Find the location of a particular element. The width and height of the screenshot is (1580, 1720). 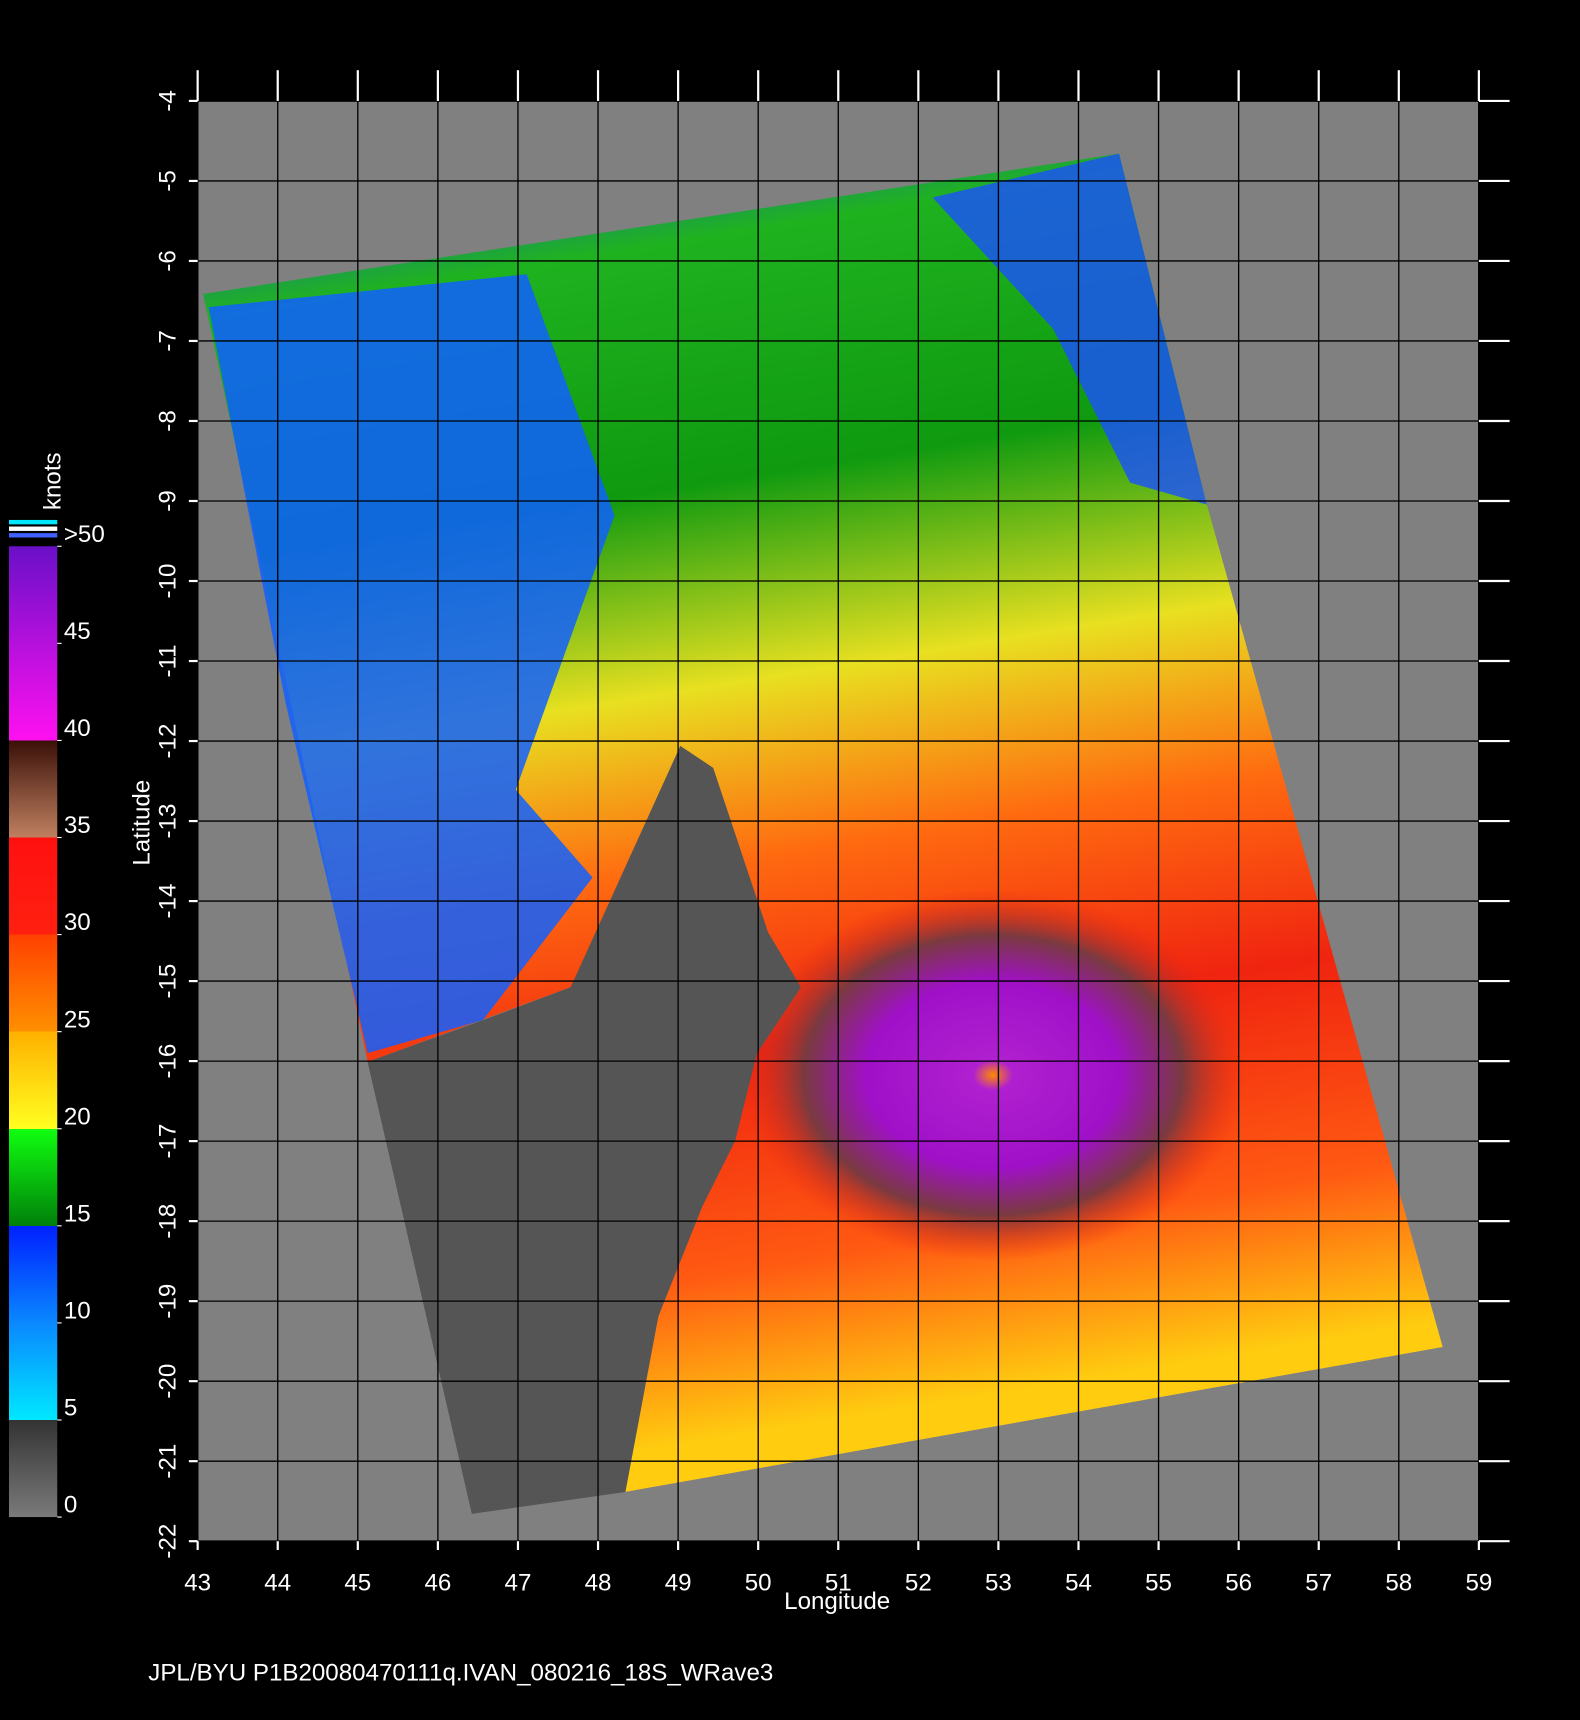

colorbar-tick-label: 35 is located at coordinates (77, 825).